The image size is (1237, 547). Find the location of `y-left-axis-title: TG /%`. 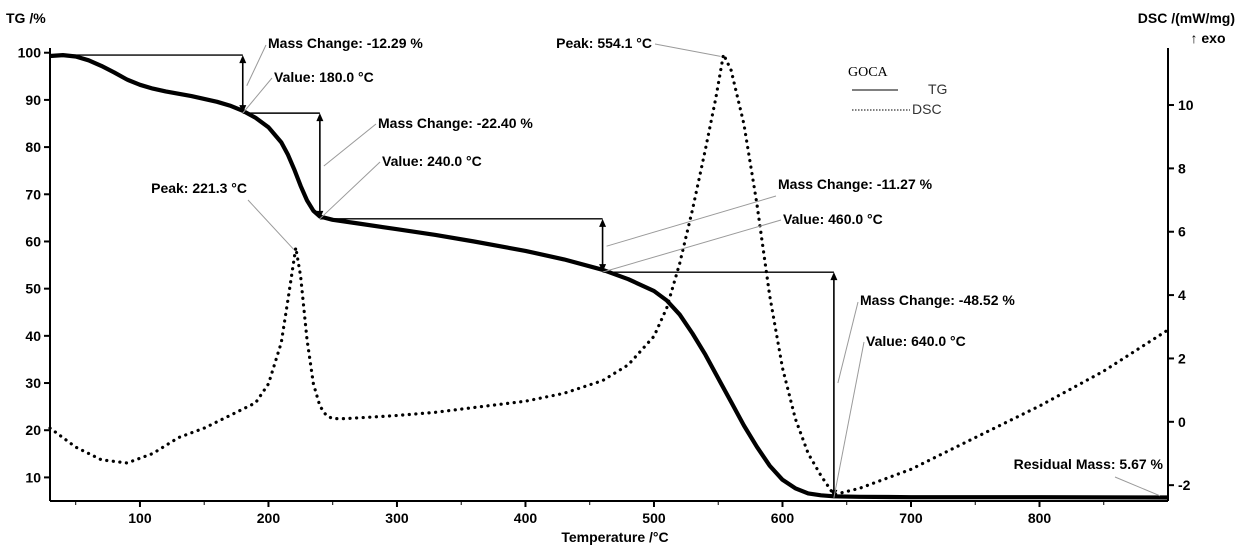

y-left-axis-title: TG /% is located at coordinates (26, 18).